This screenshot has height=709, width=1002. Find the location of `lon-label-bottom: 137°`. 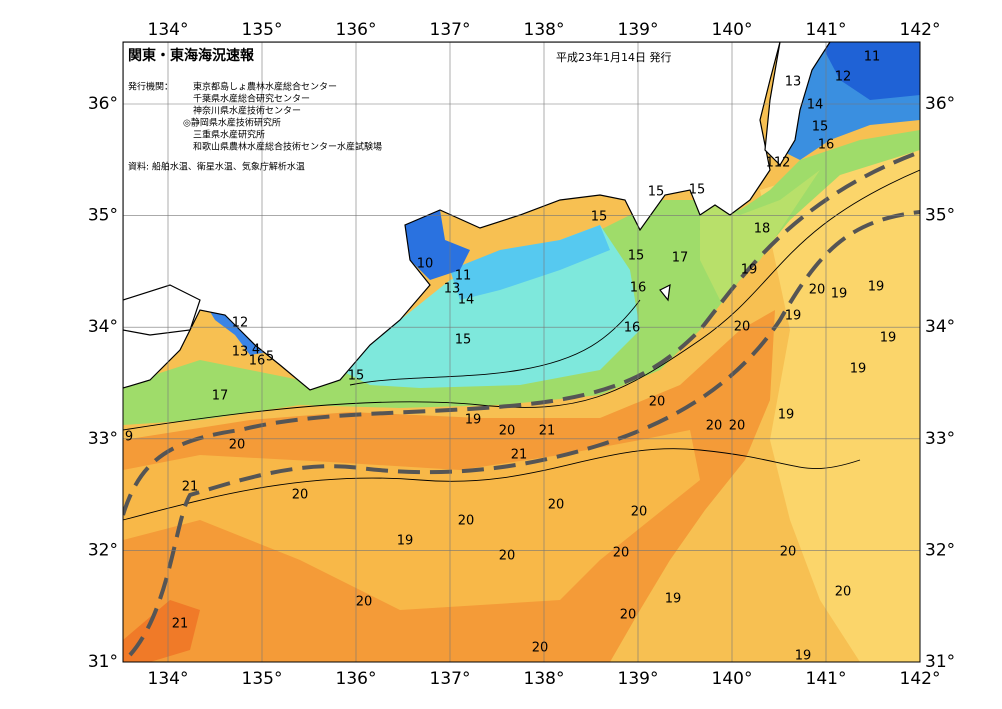

lon-label-bottom: 137° is located at coordinates (450, 679).